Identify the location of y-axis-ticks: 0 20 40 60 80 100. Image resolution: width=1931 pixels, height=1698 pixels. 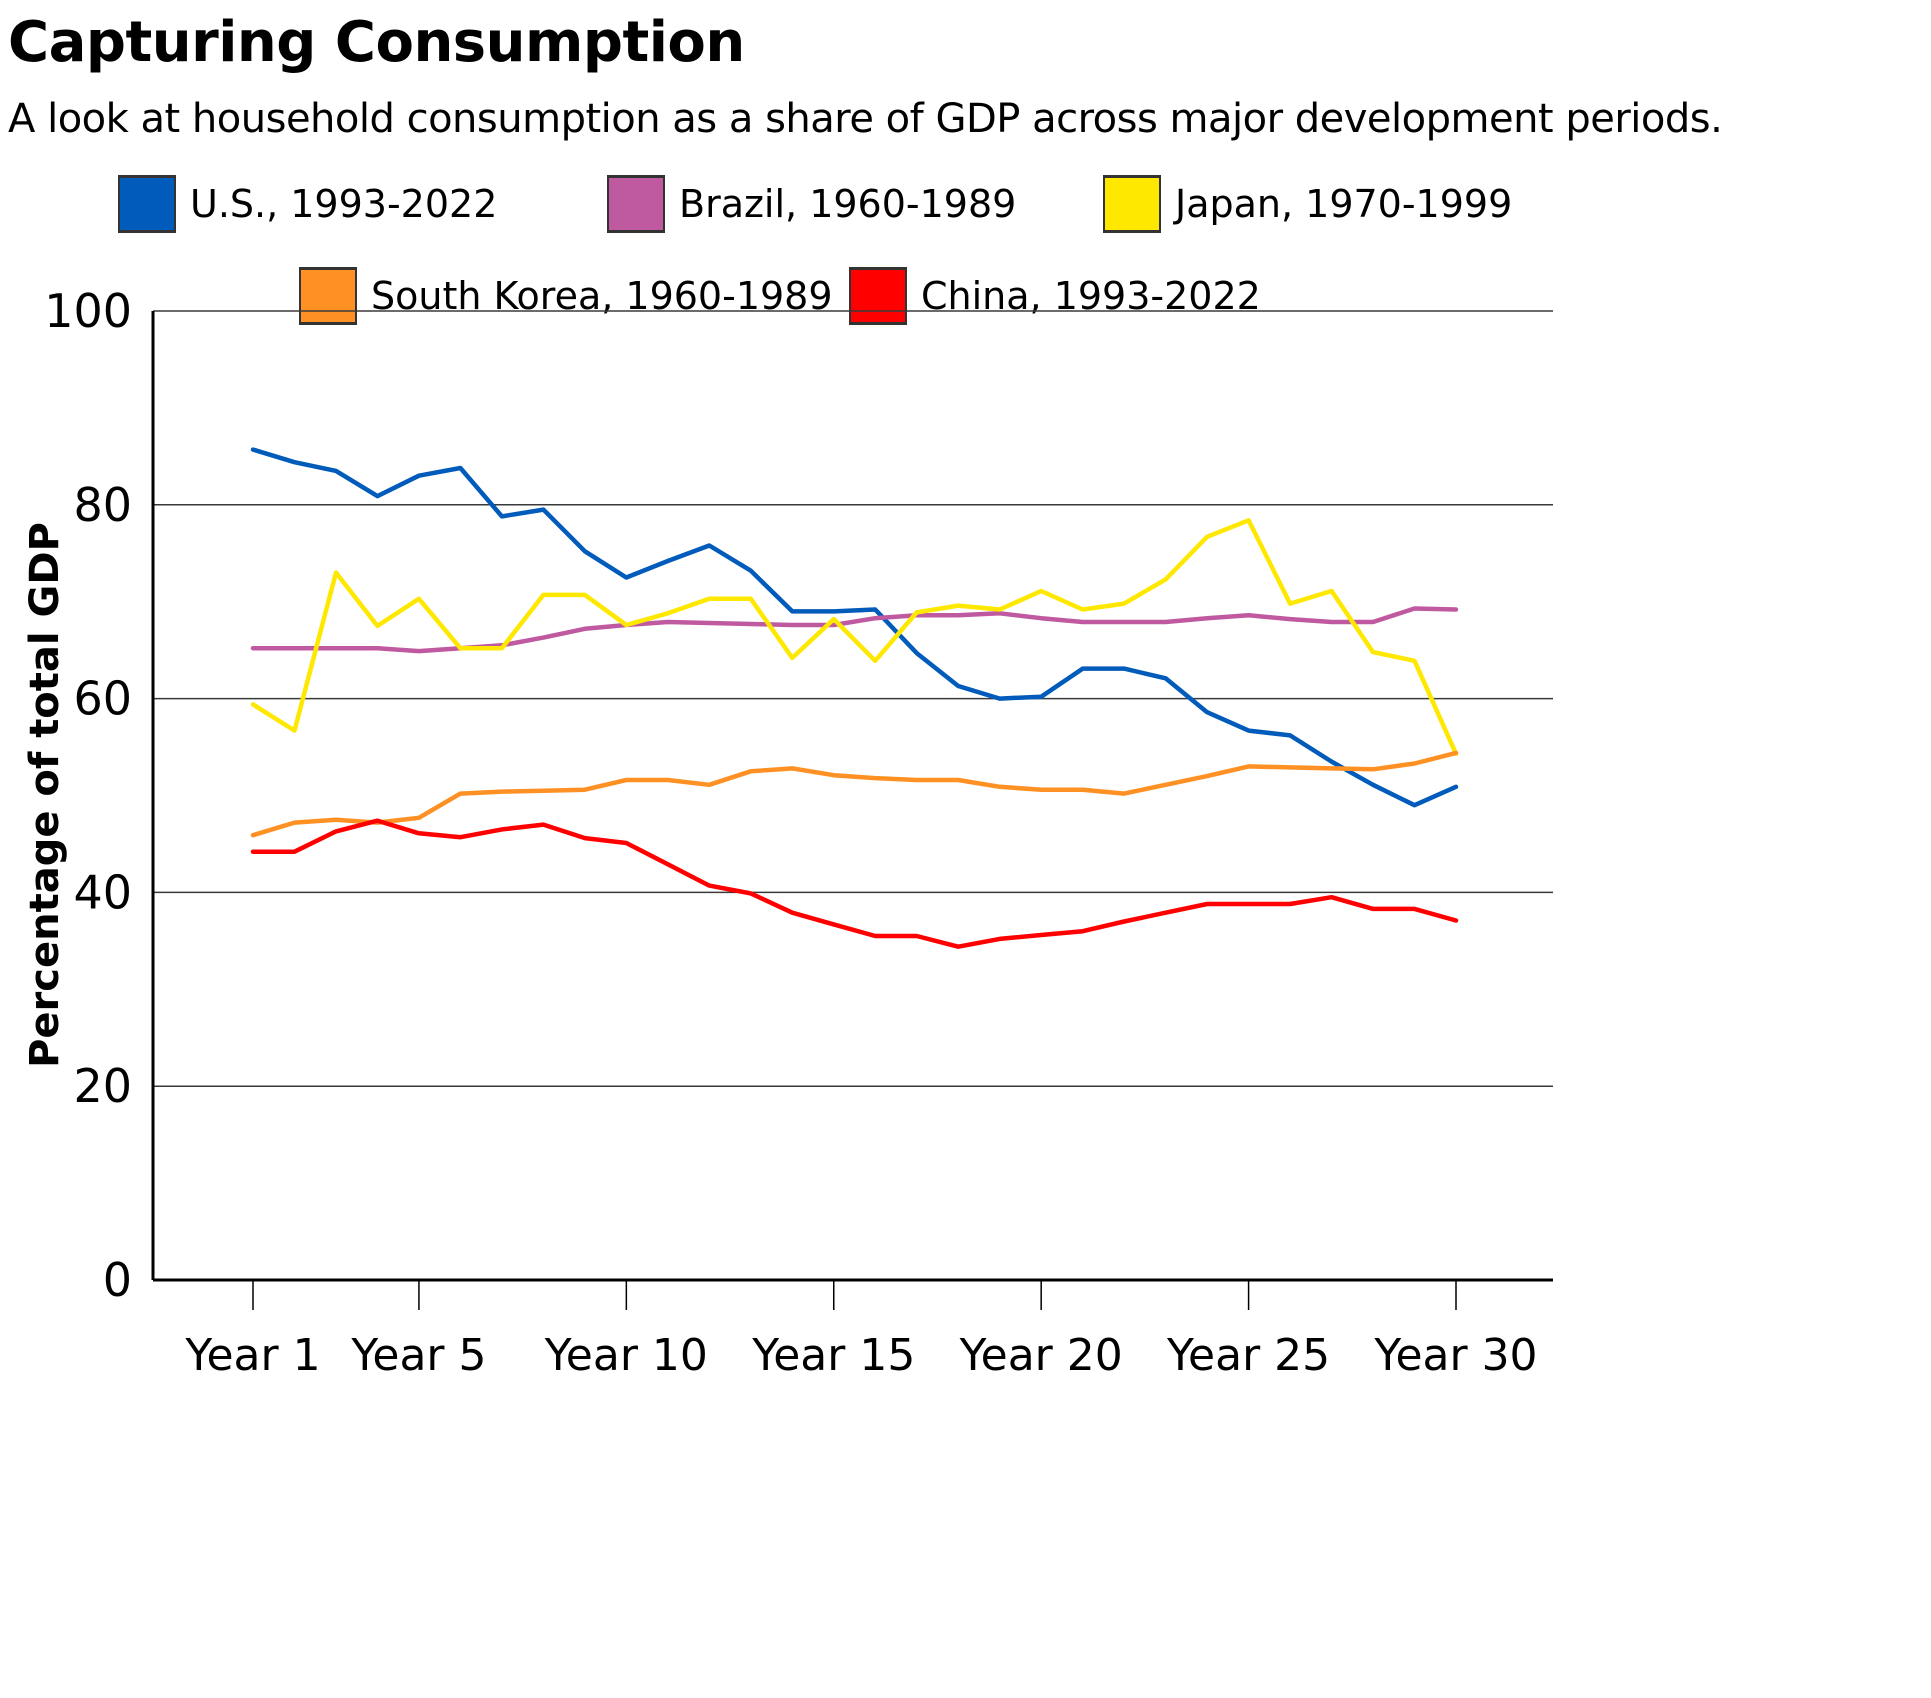
(88, 795).